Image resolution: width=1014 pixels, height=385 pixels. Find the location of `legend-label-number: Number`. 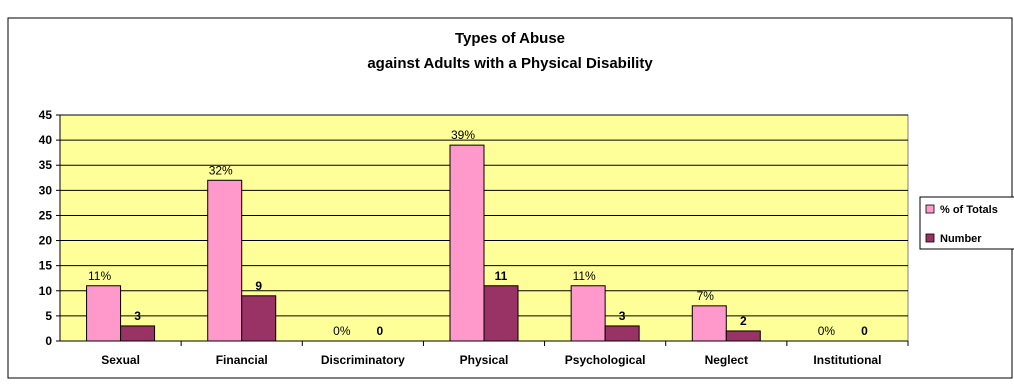

legend-label-number: Number is located at coordinates (961, 239).